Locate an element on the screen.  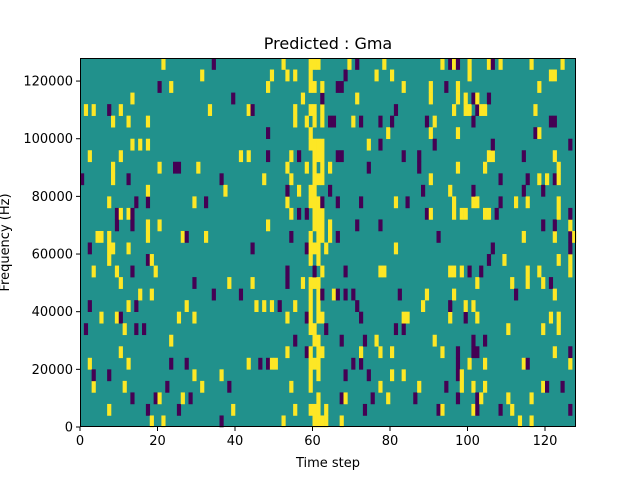
y-tick-label: 120000 is located at coordinates (48, 82).